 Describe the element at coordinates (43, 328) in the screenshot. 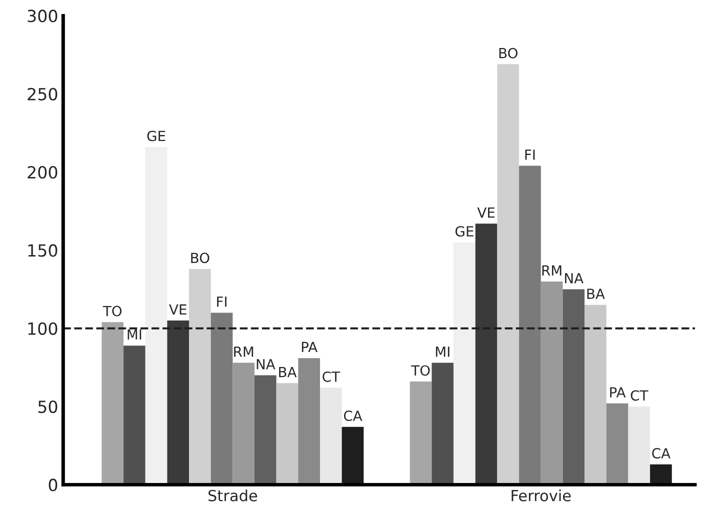

I see `y-tick-label: 100` at that location.